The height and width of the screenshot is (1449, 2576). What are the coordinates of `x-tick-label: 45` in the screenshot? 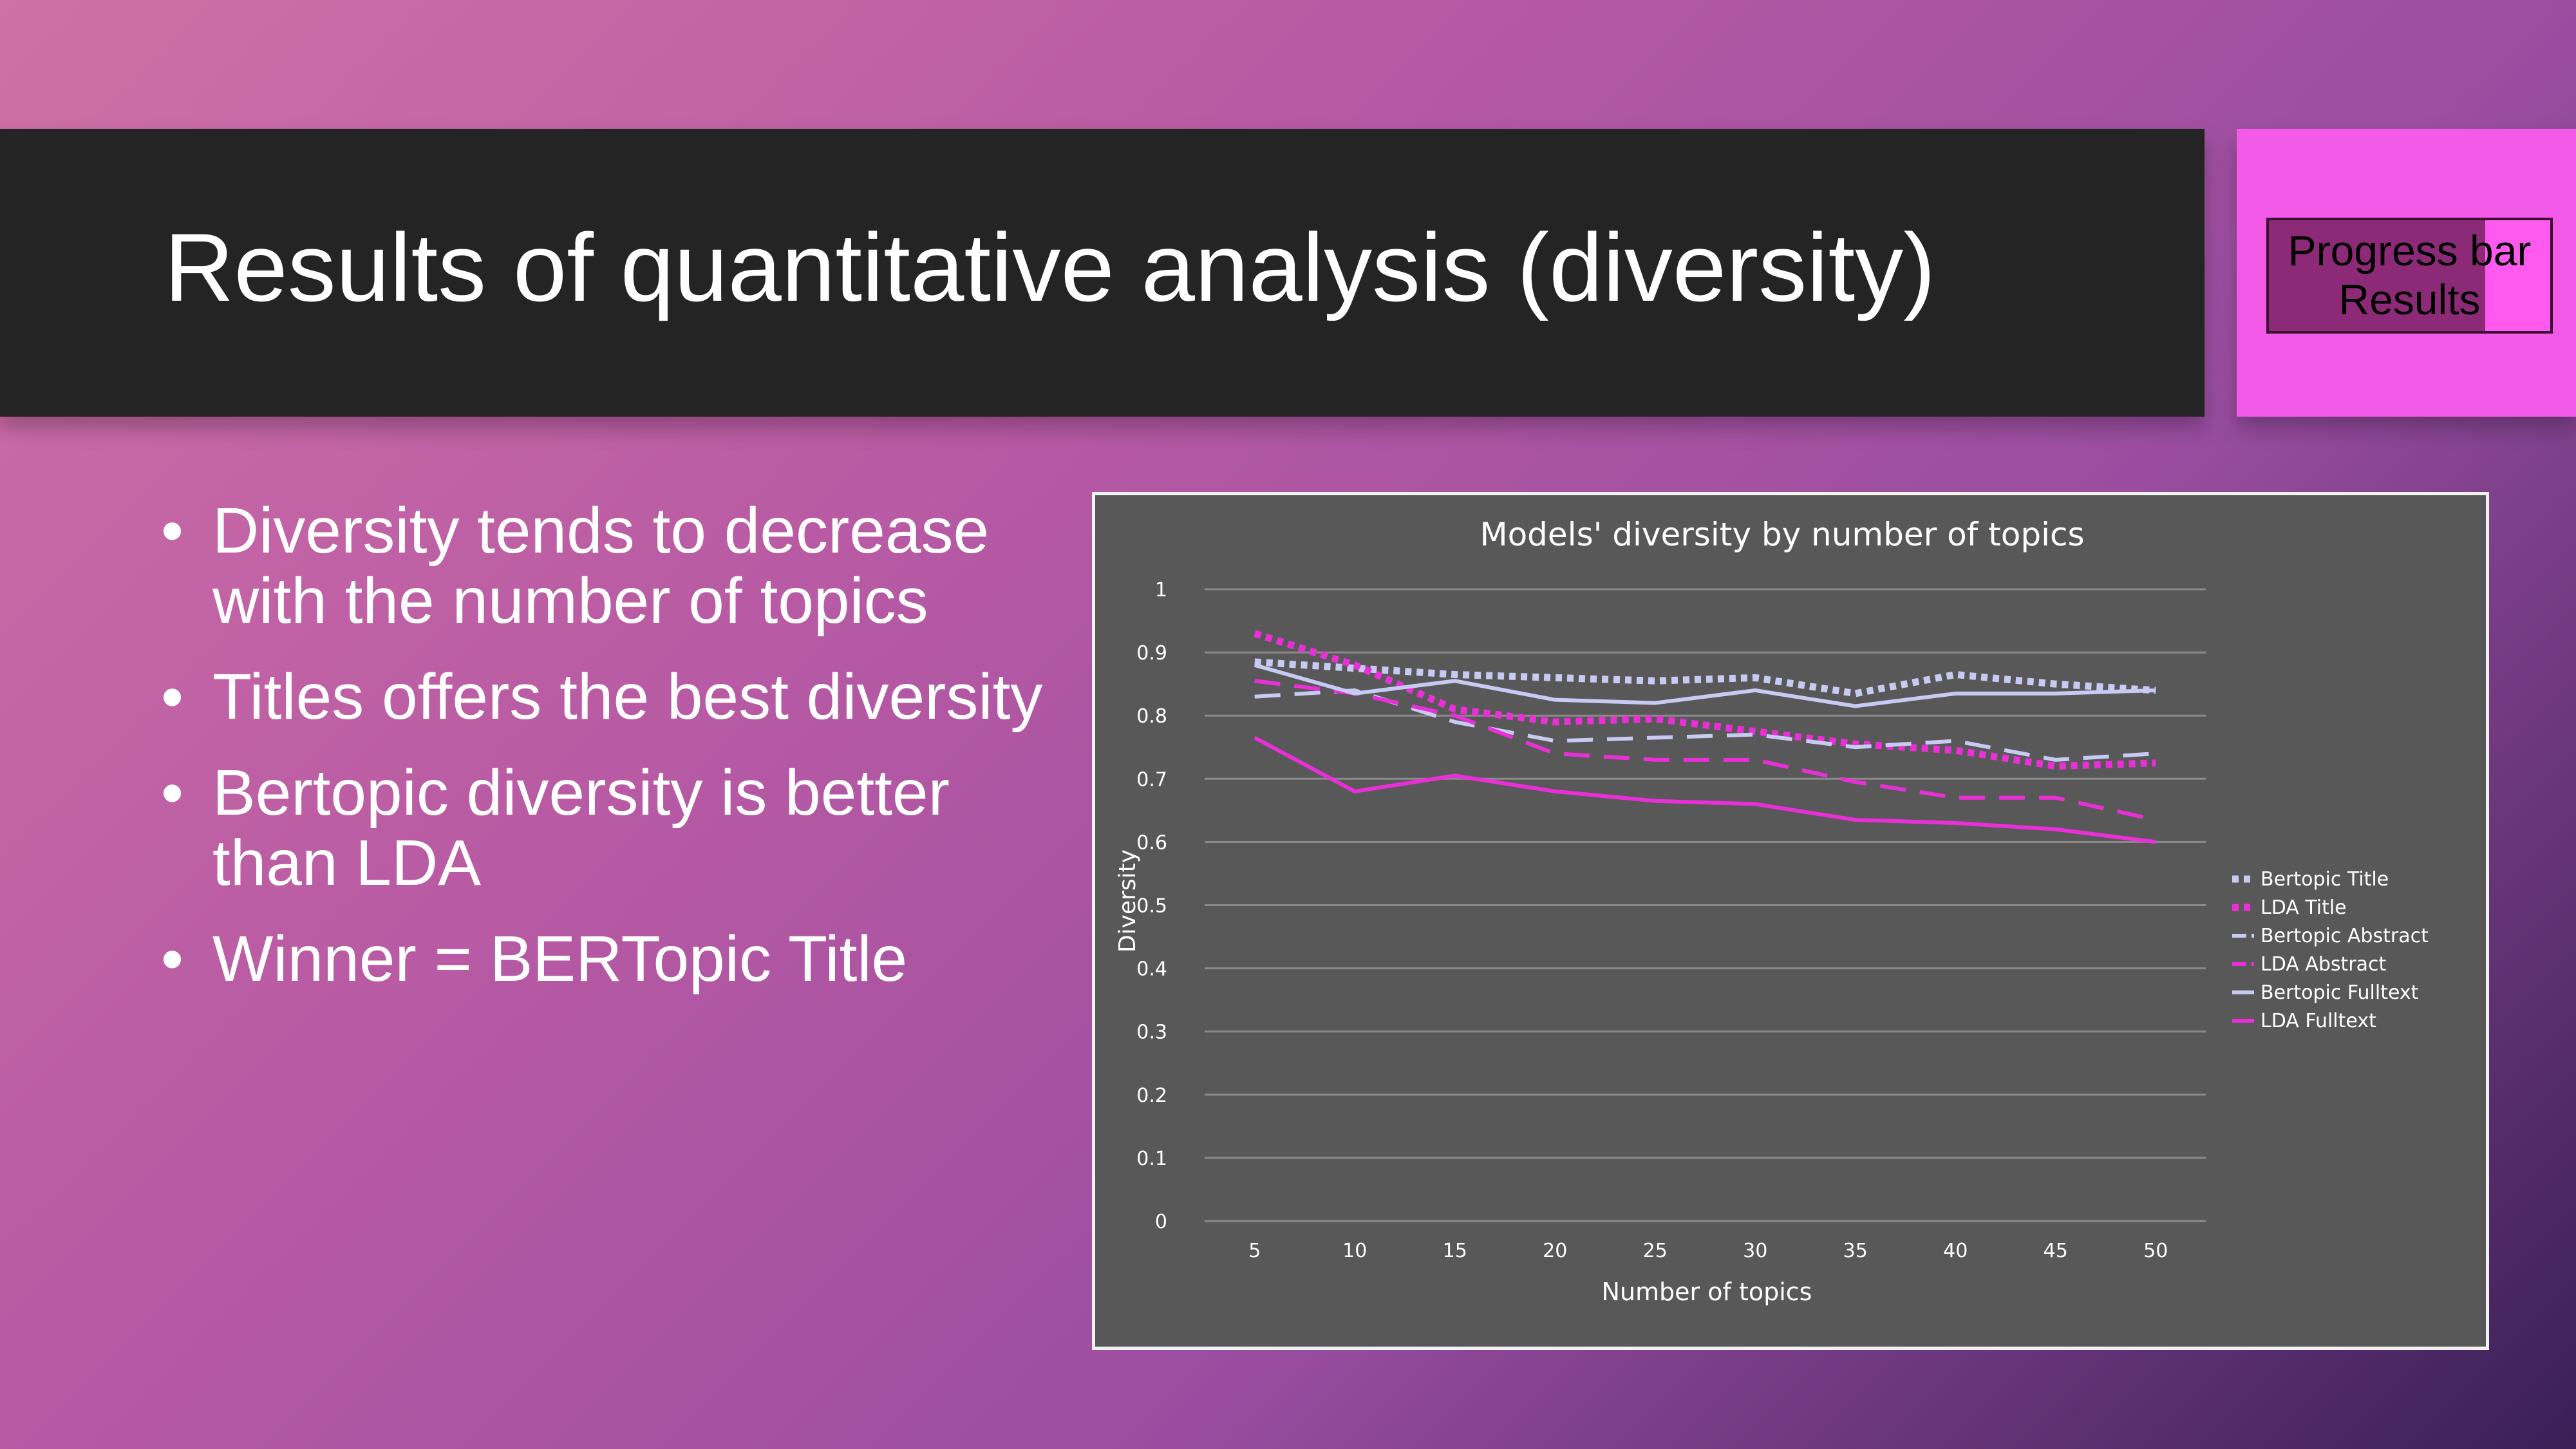 It's located at (2056, 1251).